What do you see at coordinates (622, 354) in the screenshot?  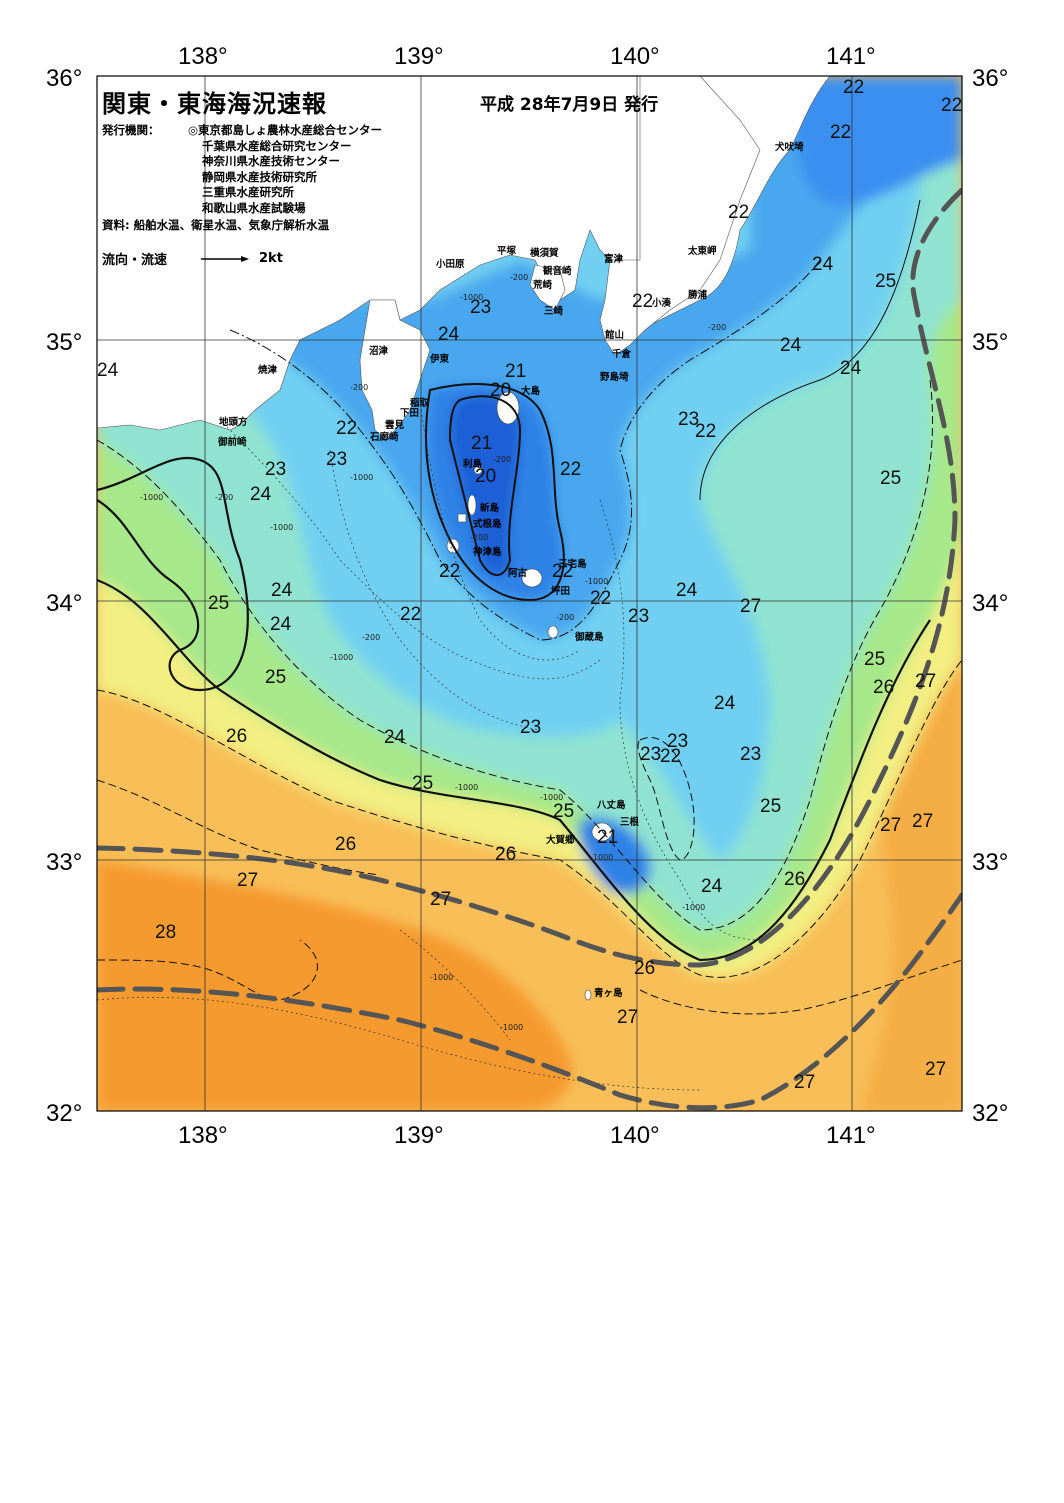 I see `place-label: 千倉` at bounding box center [622, 354].